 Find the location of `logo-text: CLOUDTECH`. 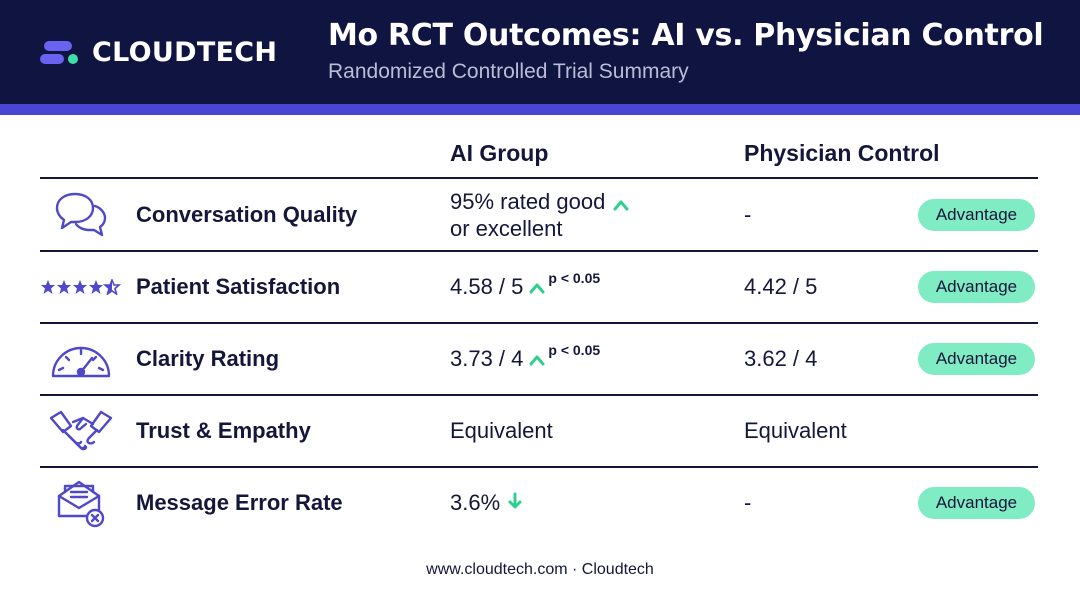

logo-text: CLOUDTECH is located at coordinates (185, 52).